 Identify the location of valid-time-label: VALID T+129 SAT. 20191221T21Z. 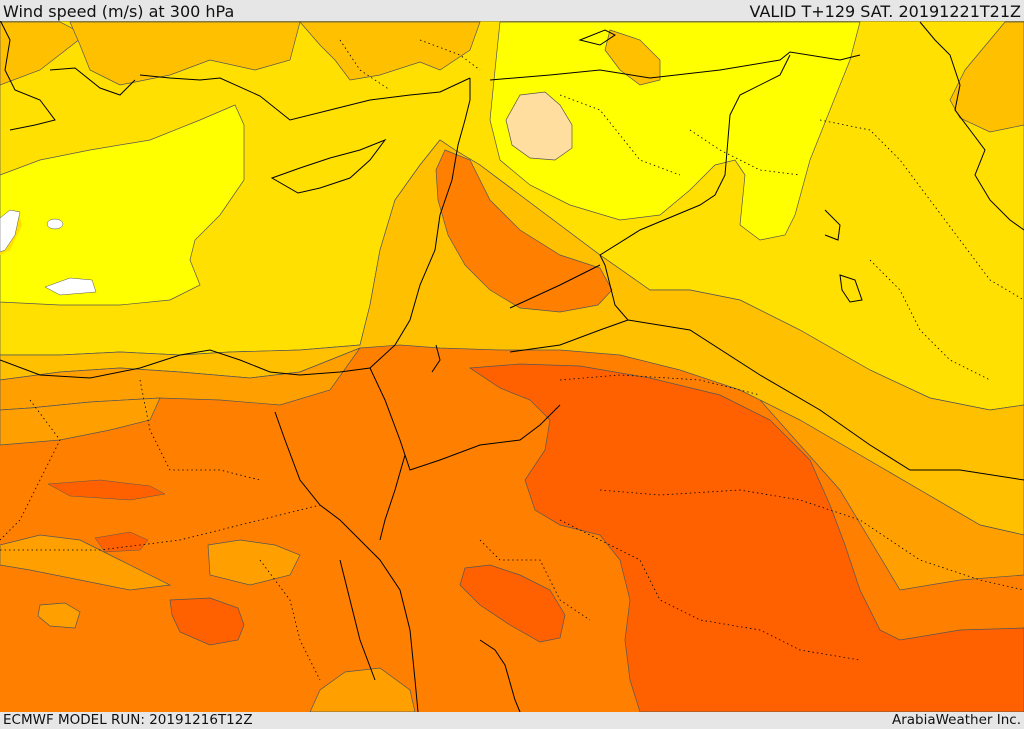
(885, 11).